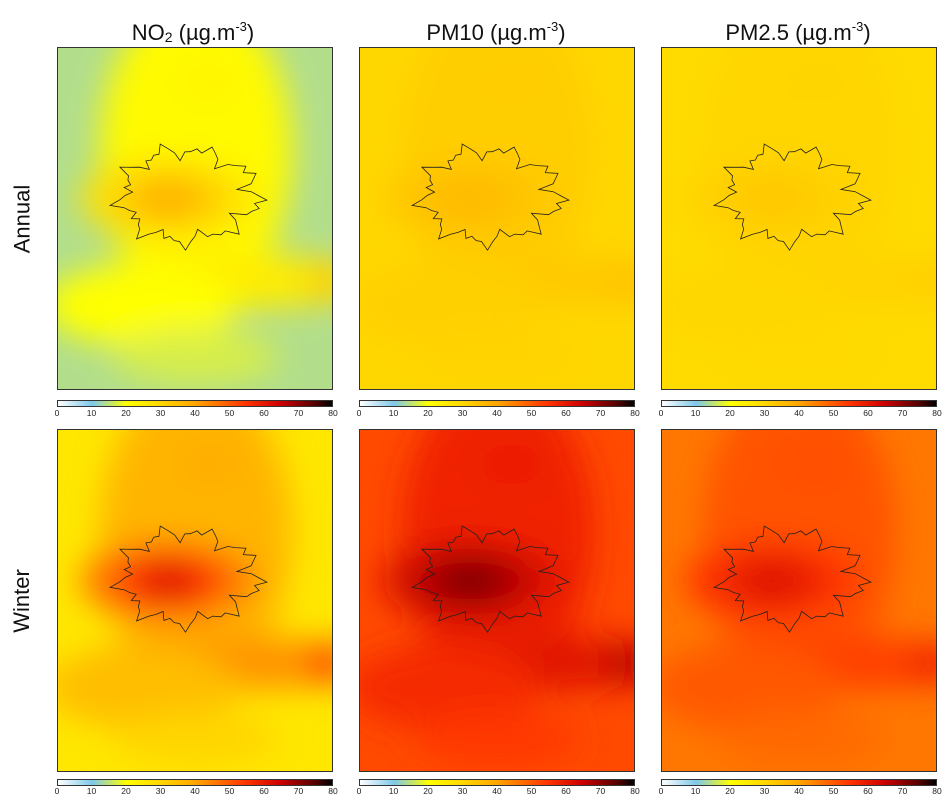 Image resolution: width=944 pixels, height=799 pixels. I want to click on map-annual-pm25, so click(799, 218).